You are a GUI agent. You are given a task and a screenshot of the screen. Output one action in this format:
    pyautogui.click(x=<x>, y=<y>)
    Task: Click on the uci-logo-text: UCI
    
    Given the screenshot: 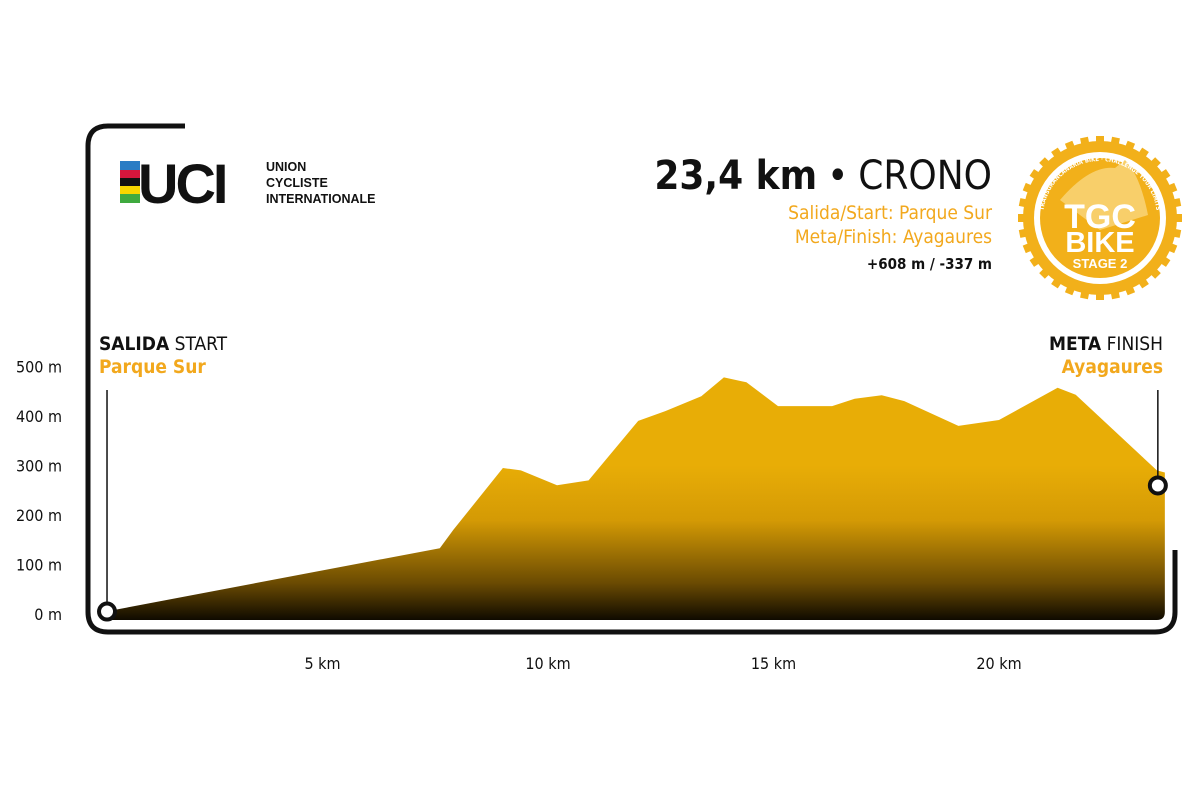 What is the action you would take?
    pyautogui.click(x=181, y=183)
    